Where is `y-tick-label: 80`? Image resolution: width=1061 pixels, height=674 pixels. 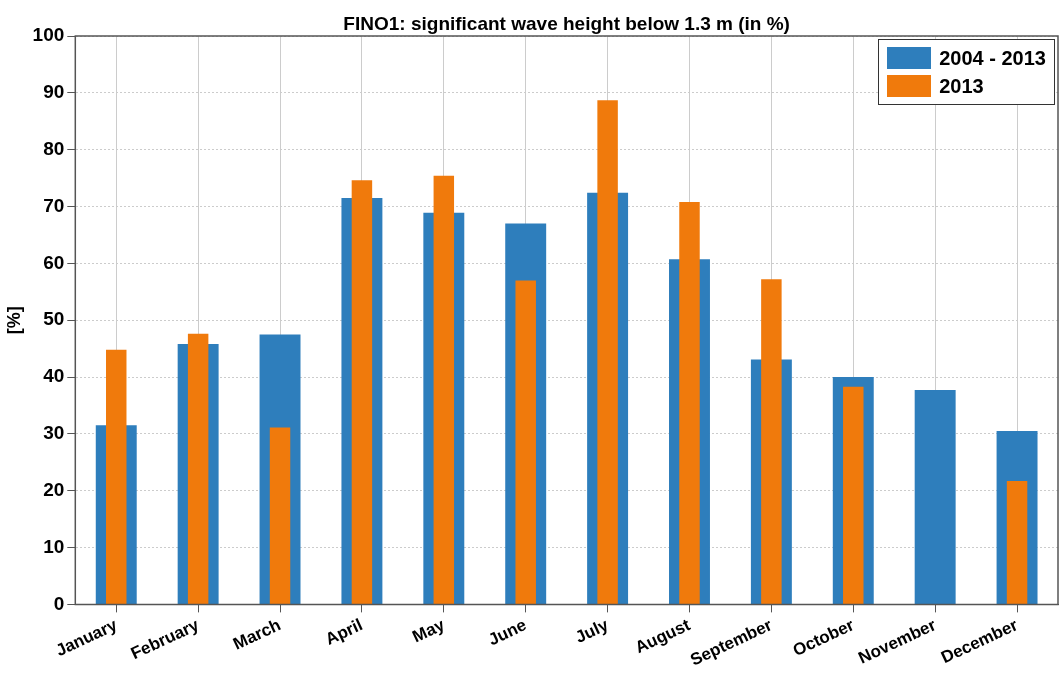 y-tick-label: 80 is located at coordinates (54, 148).